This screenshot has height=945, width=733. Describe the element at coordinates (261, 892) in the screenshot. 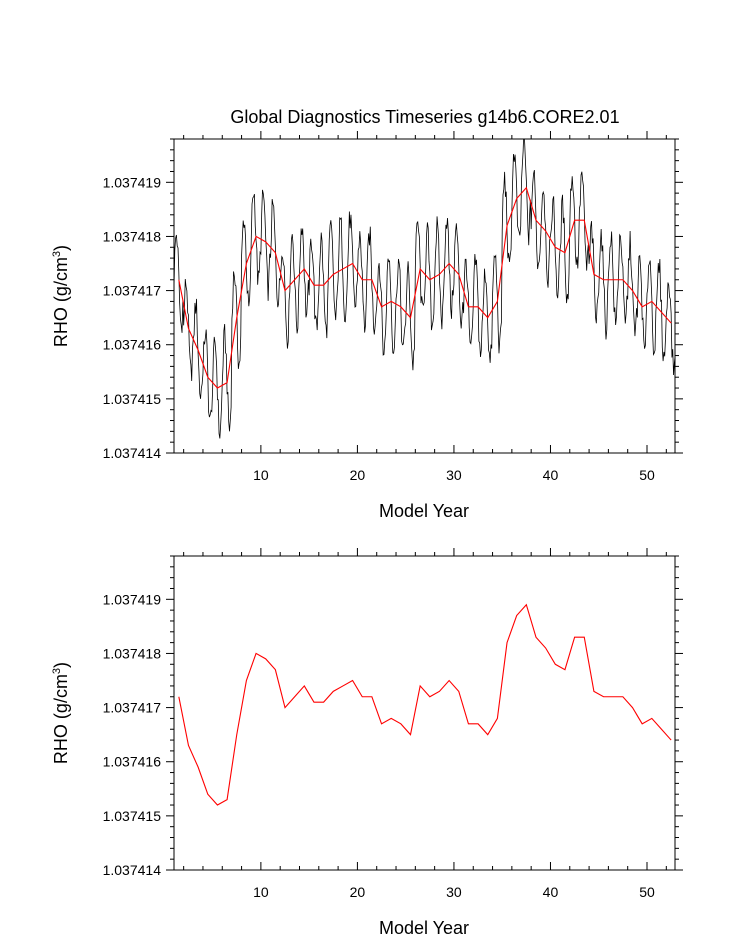

I see `bottom-x-tick-label: 10` at that location.